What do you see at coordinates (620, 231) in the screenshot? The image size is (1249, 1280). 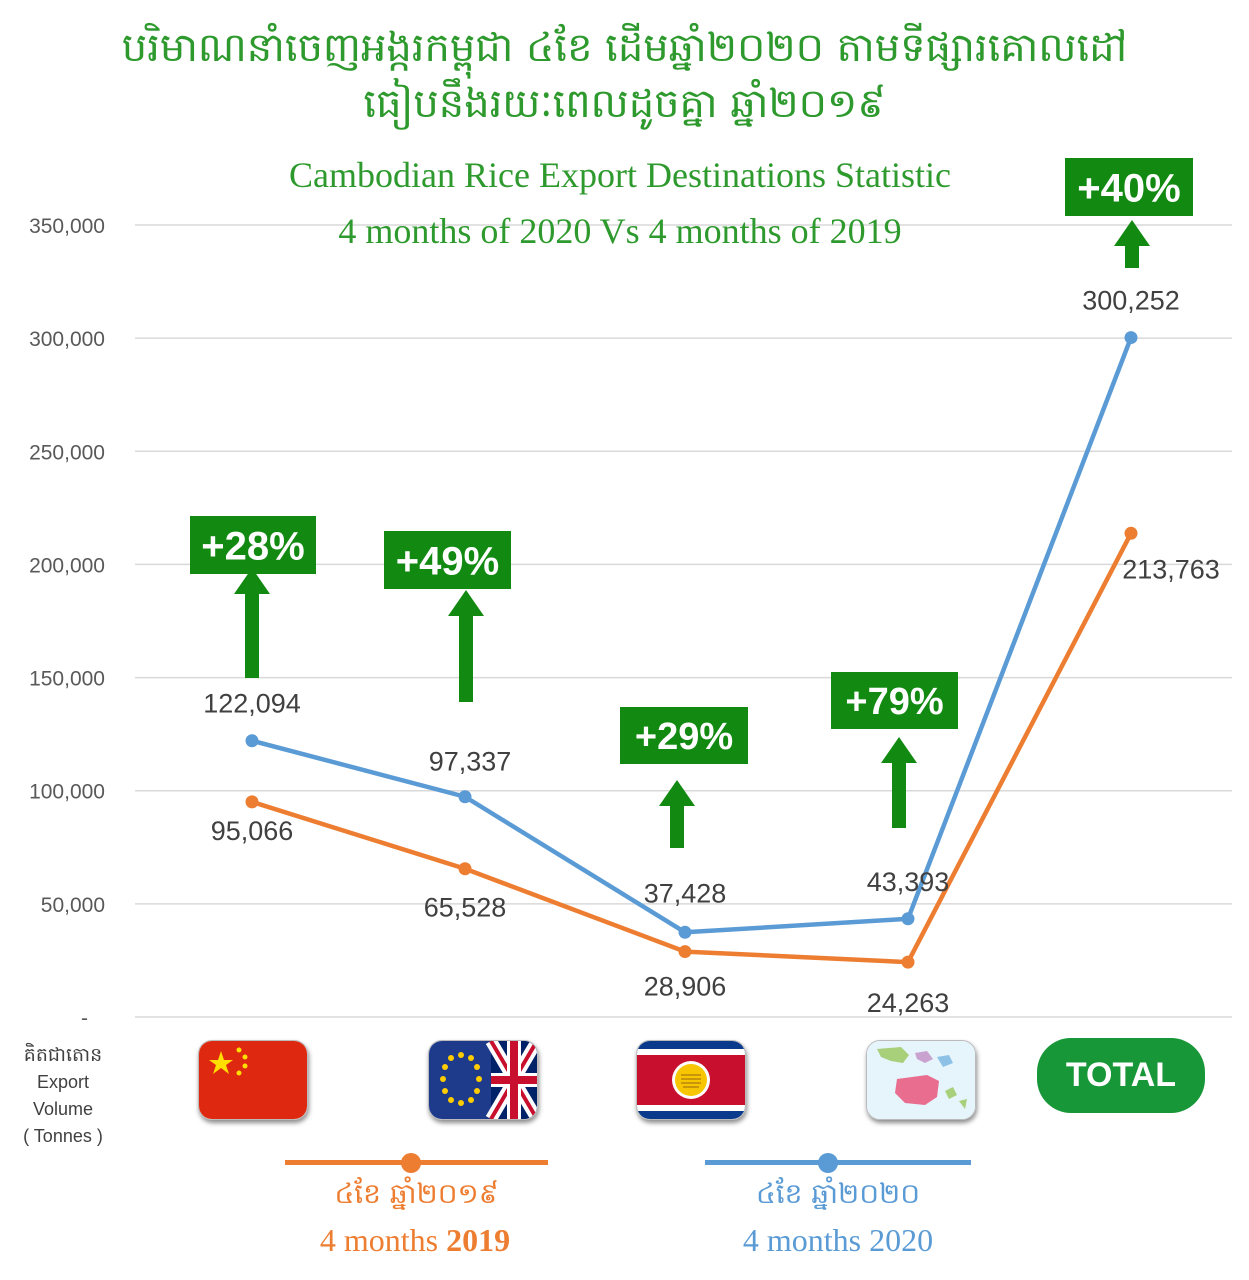 I see `title-english-line2: 4 months of 2020 Vs 4 months of 2019` at bounding box center [620, 231].